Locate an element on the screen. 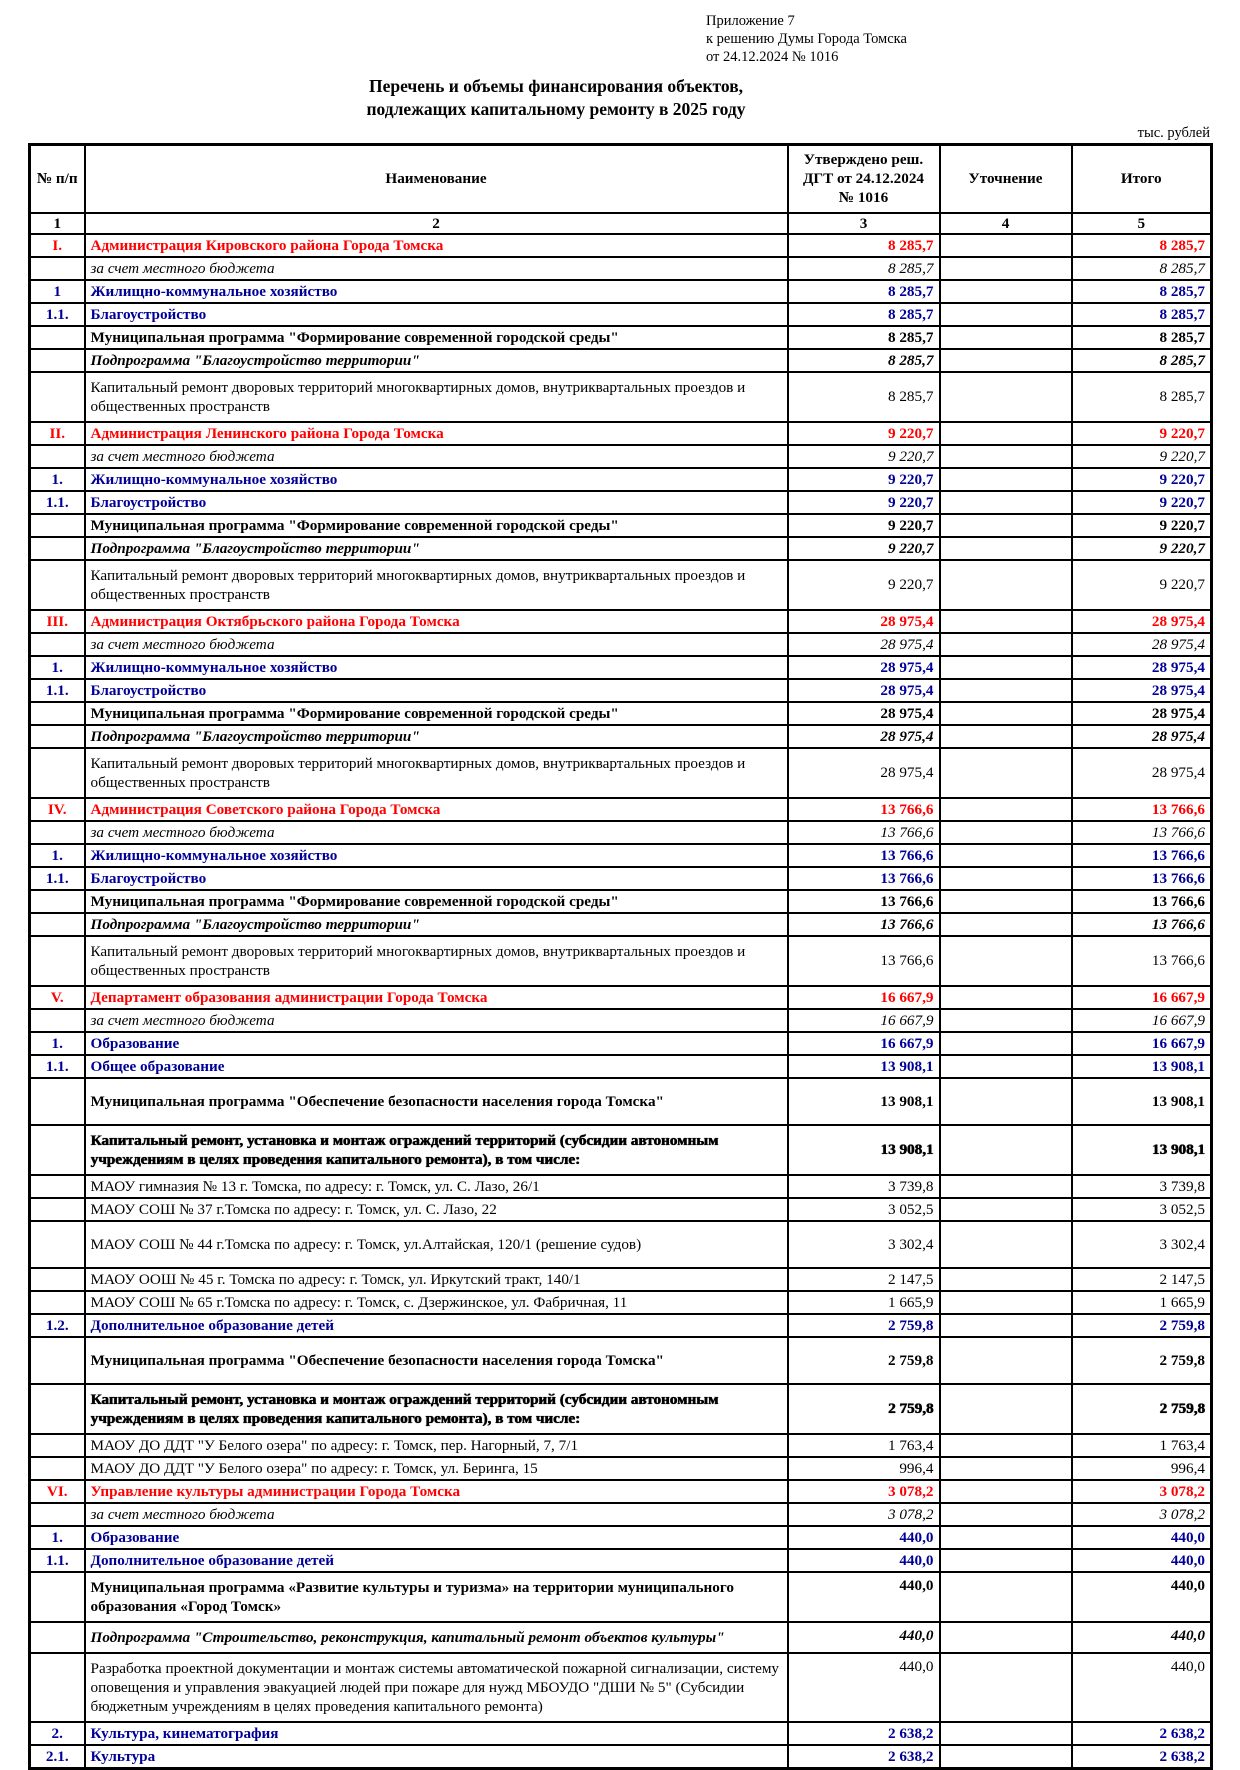  approved-value-cell: 8 285,7 is located at coordinates (863, 337).